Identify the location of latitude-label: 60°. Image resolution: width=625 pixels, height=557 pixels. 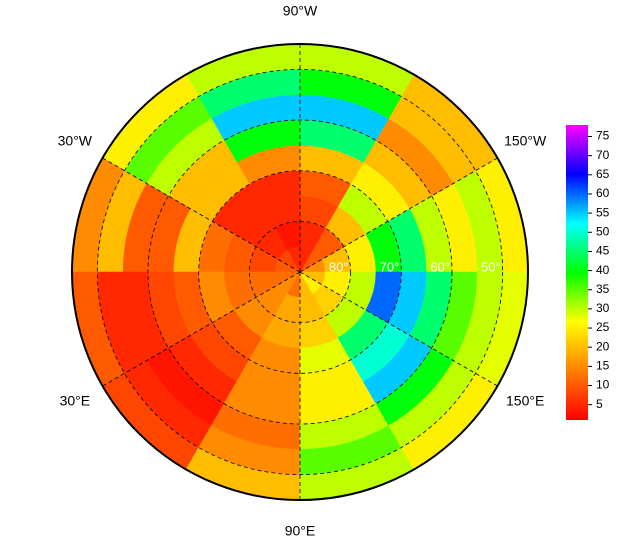
(440, 266).